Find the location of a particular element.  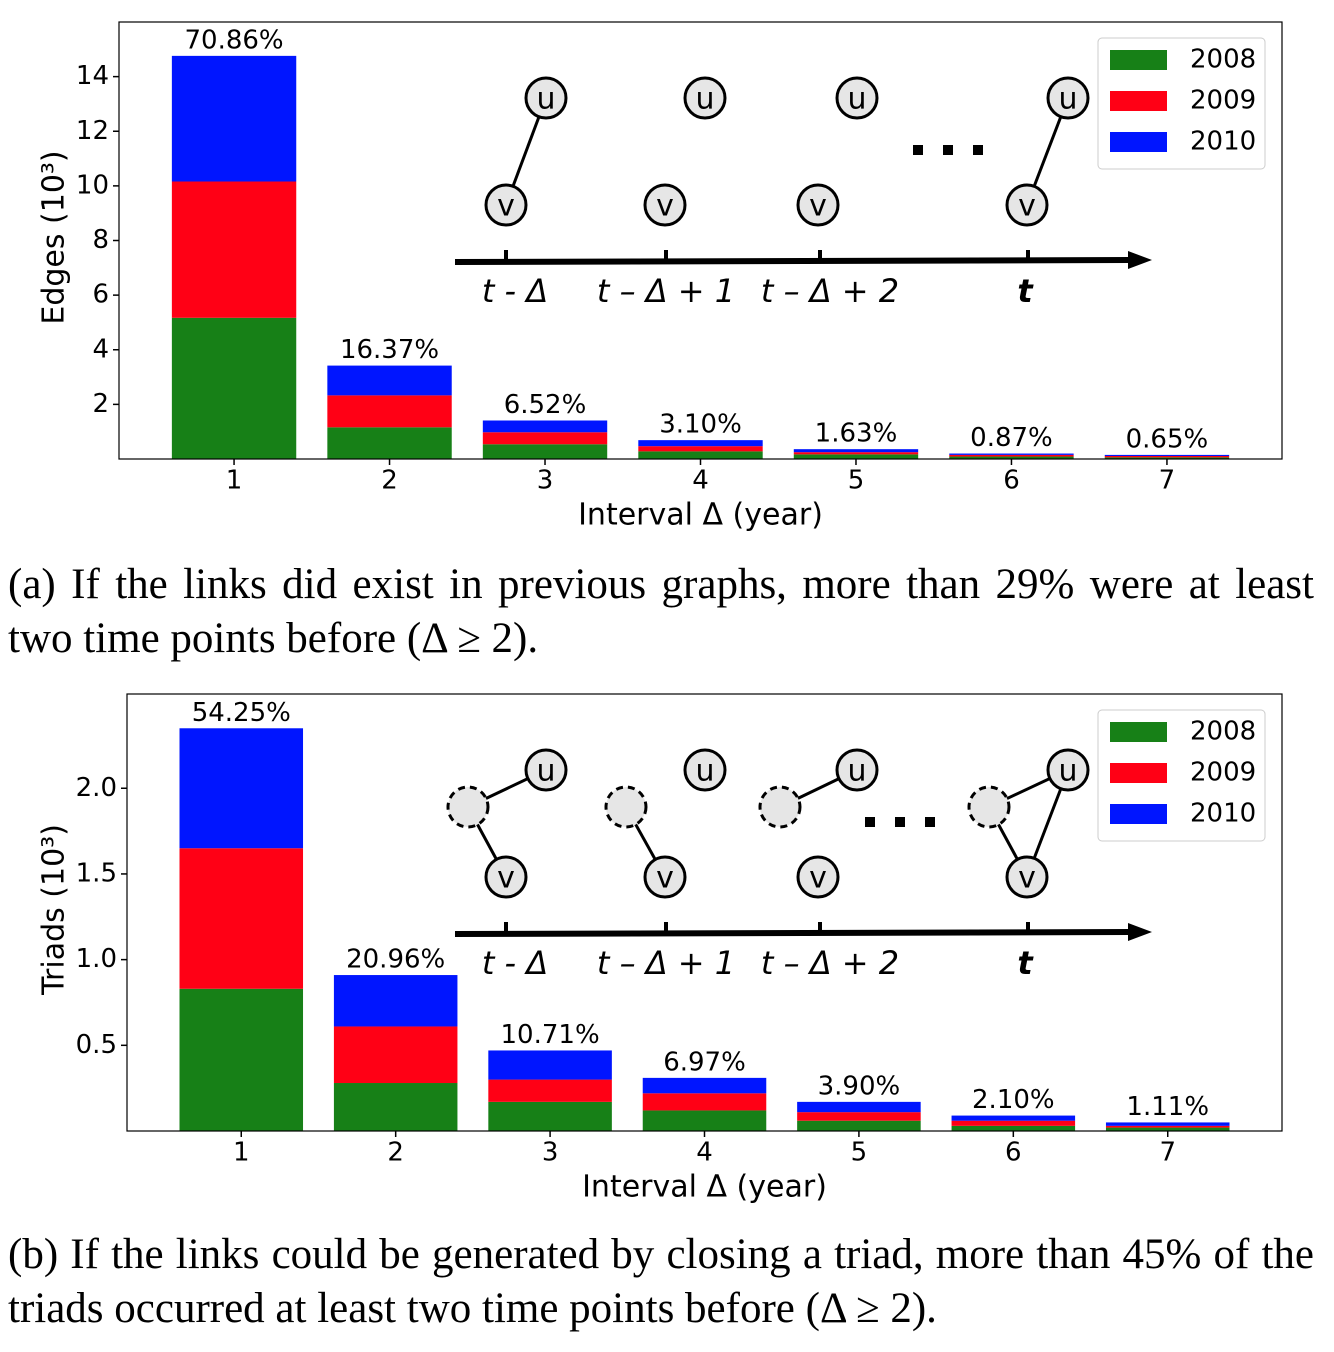

y-tick-label: 10 is located at coordinates (92, 185).